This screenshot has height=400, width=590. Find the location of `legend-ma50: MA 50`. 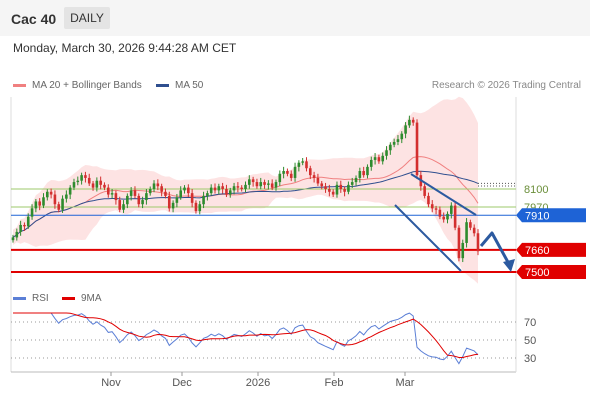

legend-ma50: MA 50 is located at coordinates (179, 85).